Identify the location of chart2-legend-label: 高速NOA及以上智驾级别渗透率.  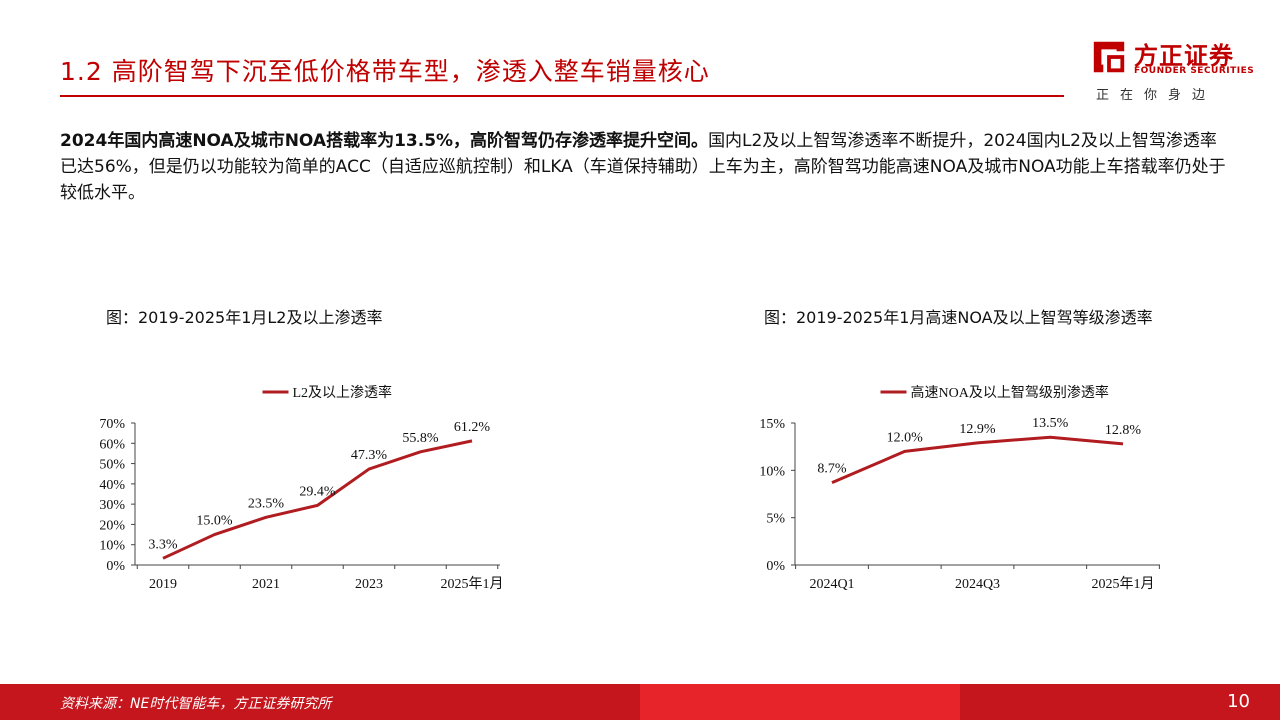
(1010, 392).